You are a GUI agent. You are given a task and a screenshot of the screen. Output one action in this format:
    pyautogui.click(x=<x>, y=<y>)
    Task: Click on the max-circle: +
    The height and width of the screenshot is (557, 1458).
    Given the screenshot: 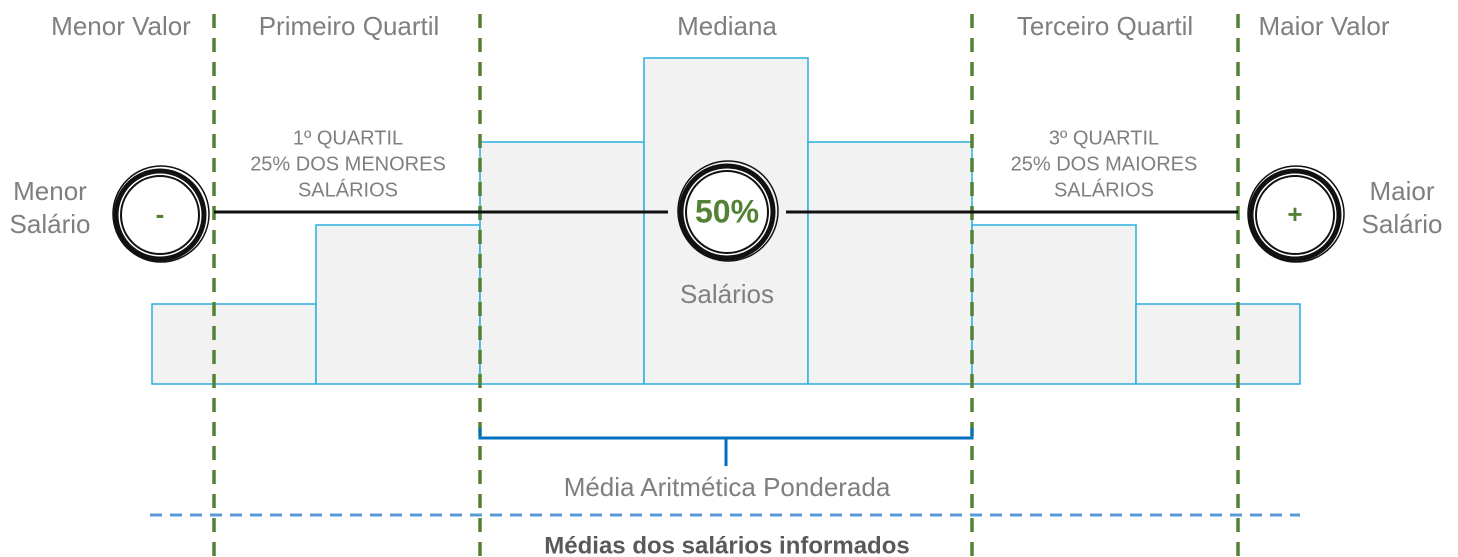 What is the action you would take?
    pyautogui.click(x=1296, y=214)
    